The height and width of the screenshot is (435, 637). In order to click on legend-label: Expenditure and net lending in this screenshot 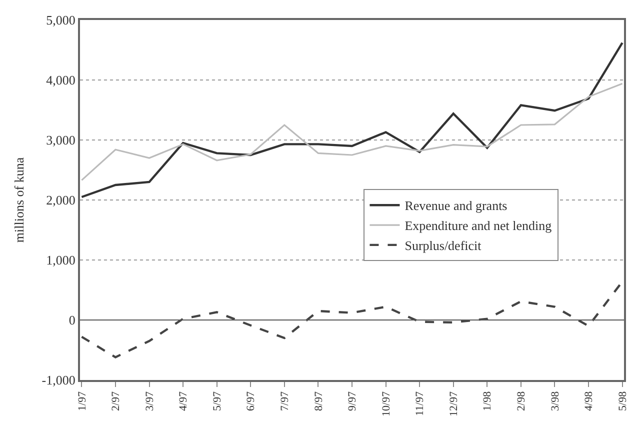, I will do `click(478, 226)`.